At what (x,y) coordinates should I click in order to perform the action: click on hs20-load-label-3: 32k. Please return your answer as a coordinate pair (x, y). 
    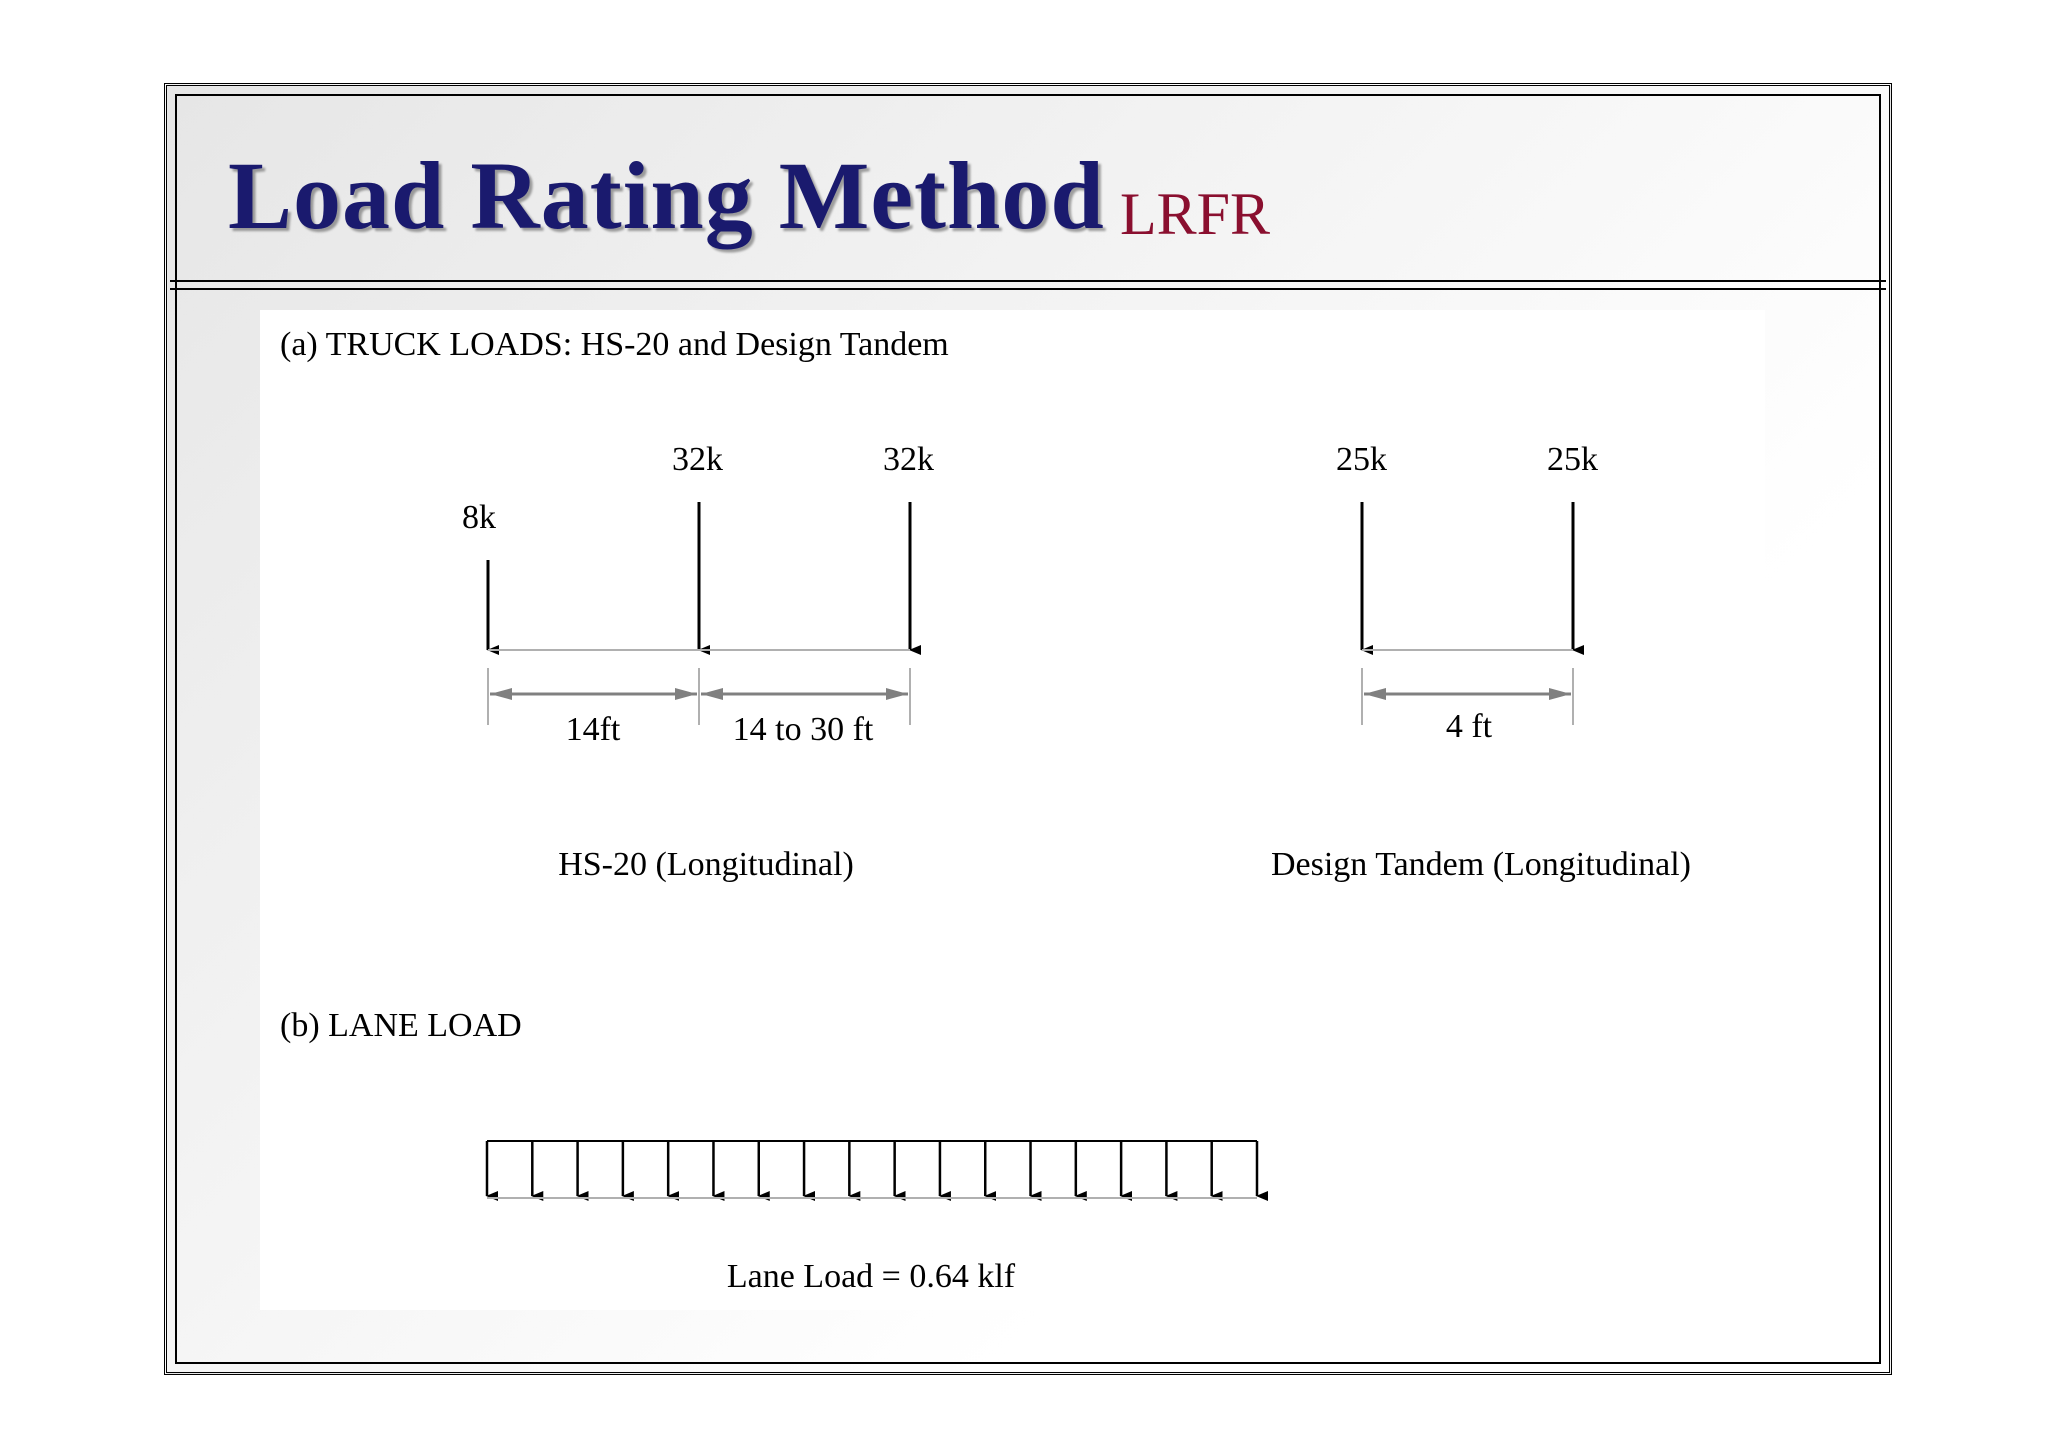
    Looking at the image, I should click on (908, 459).